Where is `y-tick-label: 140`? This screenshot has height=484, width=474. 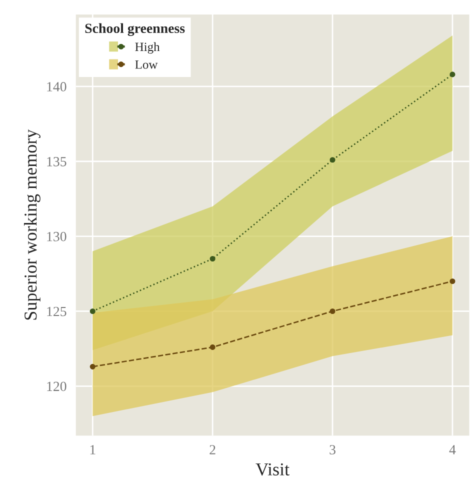 y-tick-label: 140 is located at coordinates (56, 87).